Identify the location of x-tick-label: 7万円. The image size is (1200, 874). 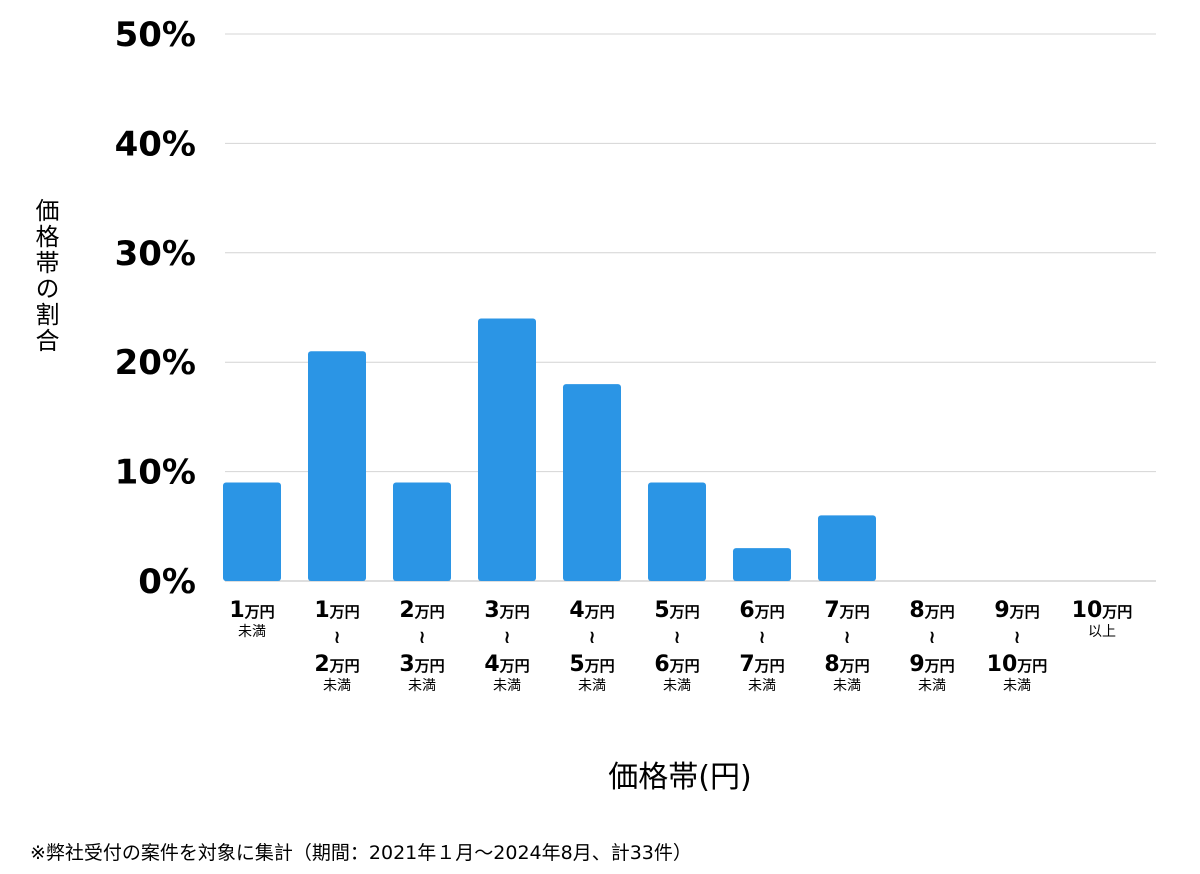
(846, 610).